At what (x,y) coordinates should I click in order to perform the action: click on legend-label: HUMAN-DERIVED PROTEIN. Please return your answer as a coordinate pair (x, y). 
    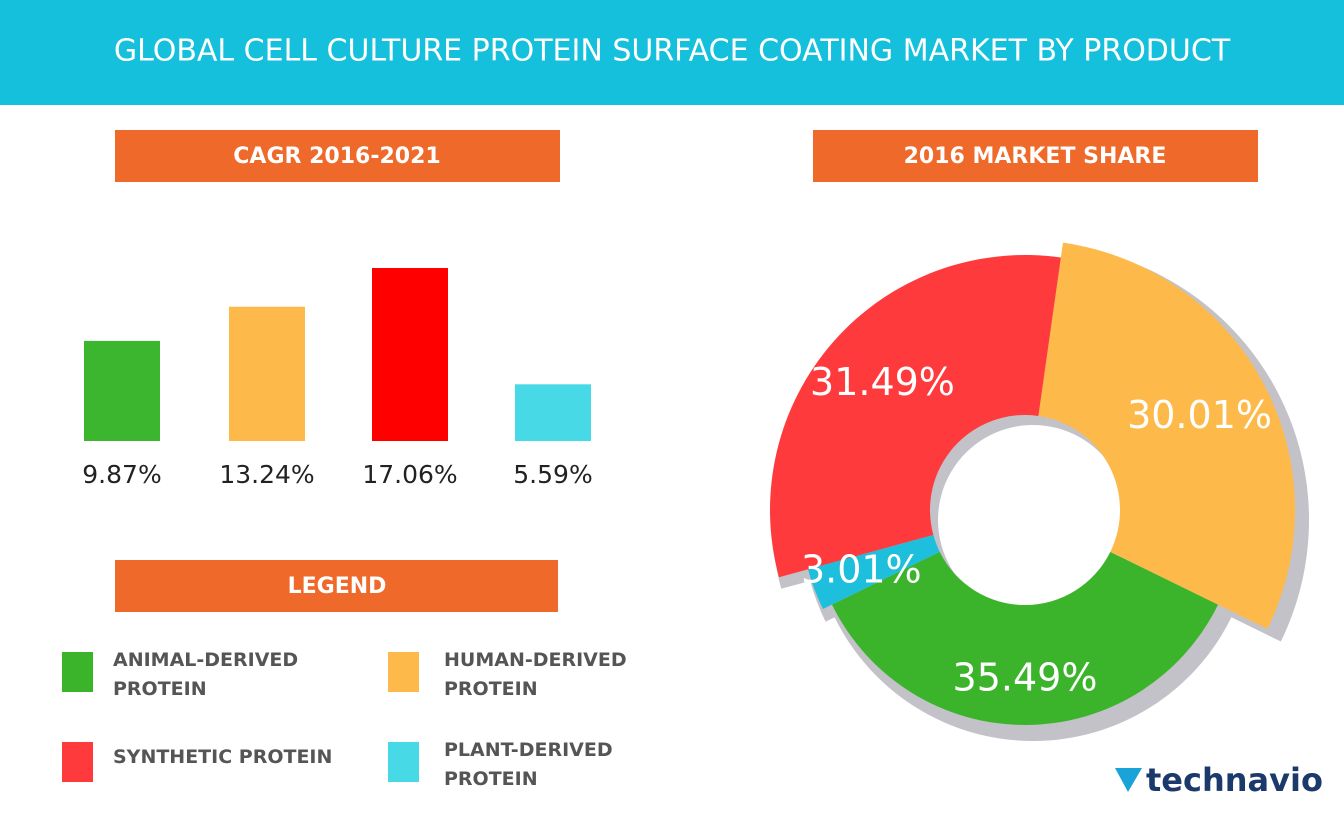
    Looking at the image, I should click on (535, 674).